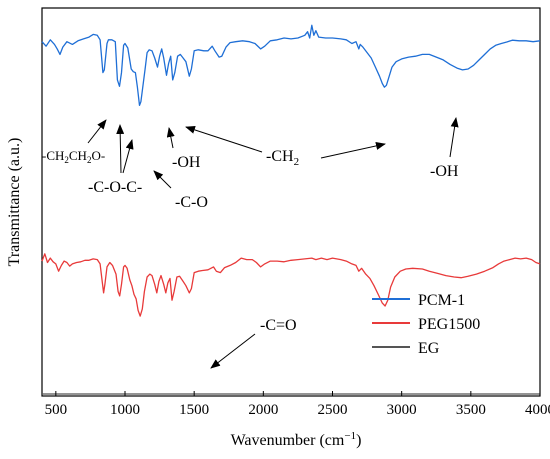 The width and height of the screenshot is (550, 459). Describe the element at coordinates (224, 139) in the screenshot. I see `annotation-arrow-ch2-left` at that location.